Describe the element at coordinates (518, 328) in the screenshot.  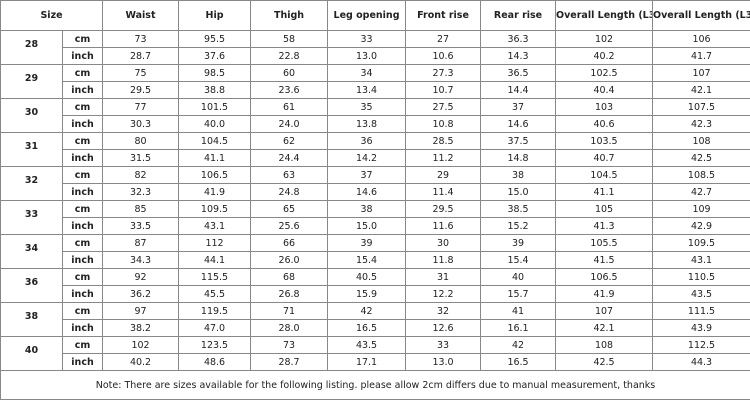
I see `value-cell: 16.1` at that location.